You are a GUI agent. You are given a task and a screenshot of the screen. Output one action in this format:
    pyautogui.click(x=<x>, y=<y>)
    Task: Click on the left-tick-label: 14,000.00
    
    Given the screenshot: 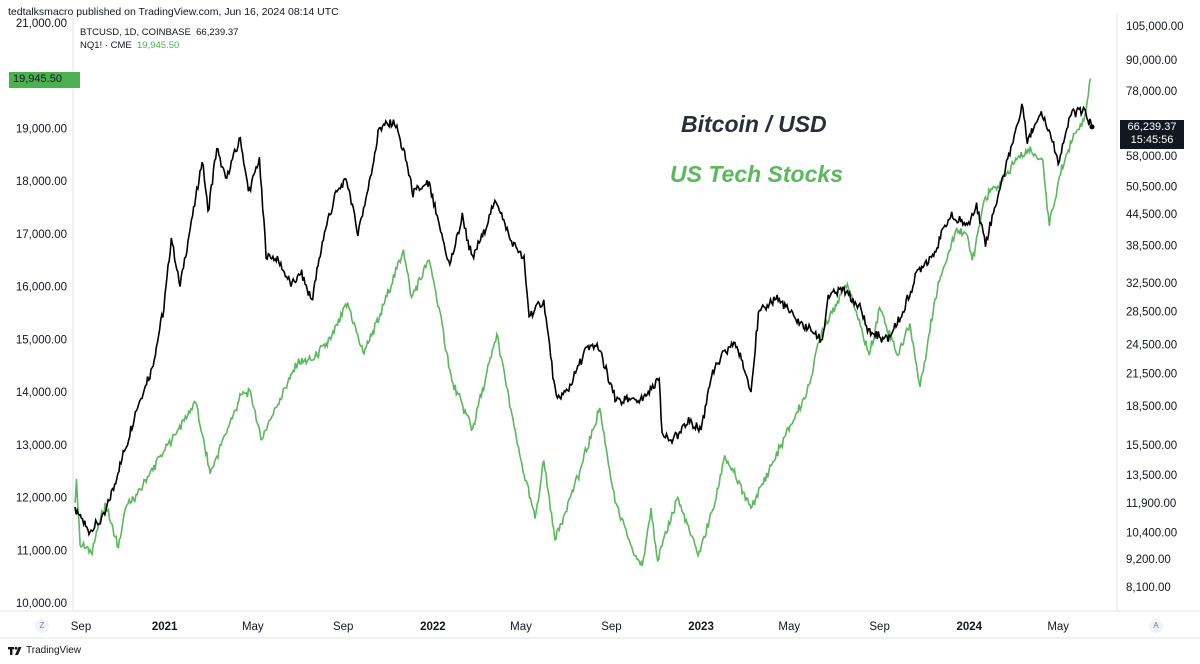 What is the action you would take?
    pyautogui.click(x=41, y=393)
    